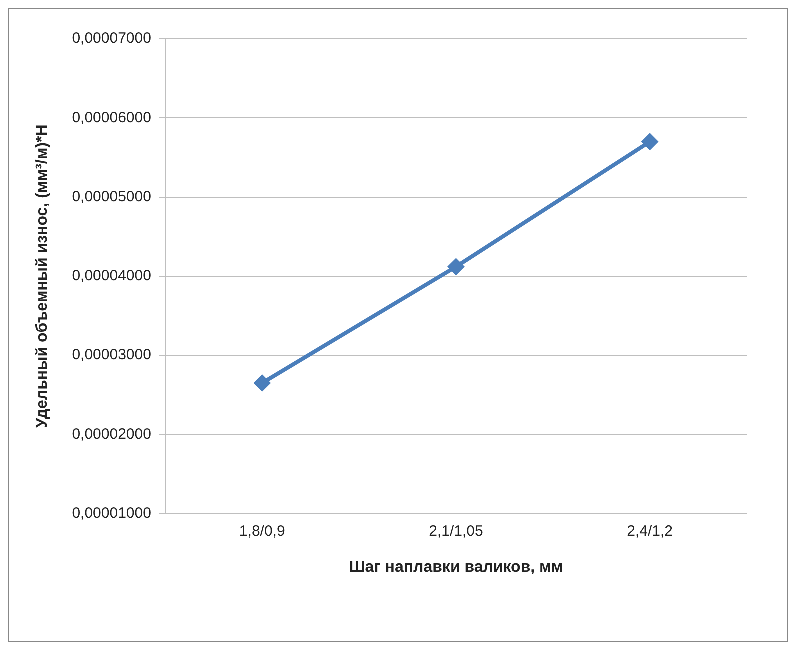  What do you see at coordinates (112, 434) in the screenshot?
I see `y-tick-label: 0,00002000` at bounding box center [112, 434].